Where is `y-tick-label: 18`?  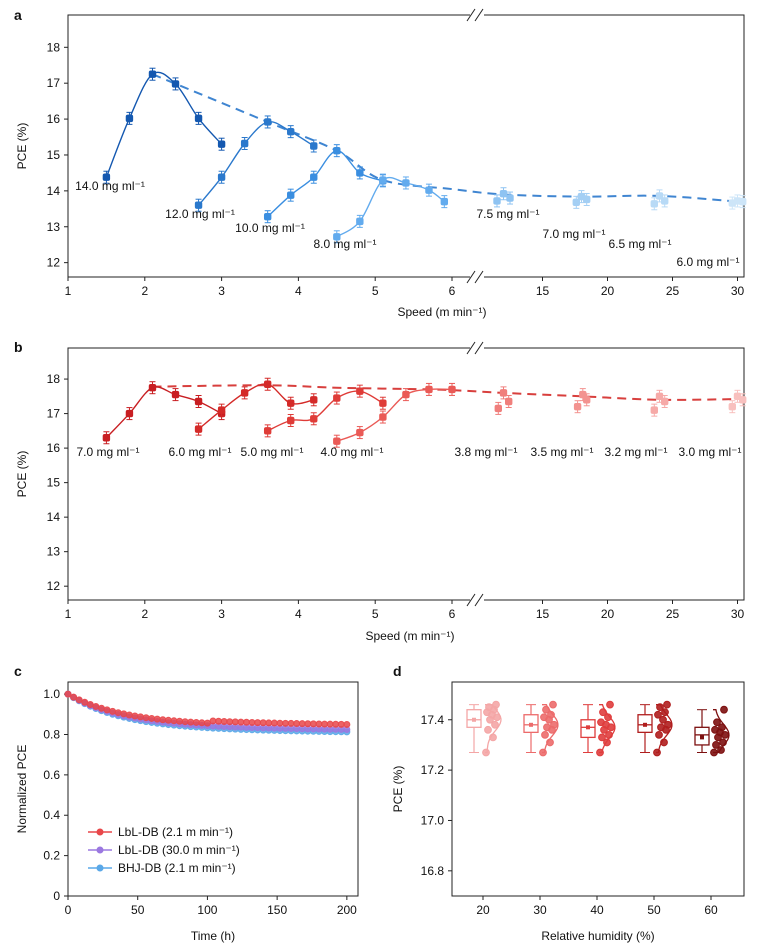 y-tick-label: 18 is located at coordinates (54, 47).